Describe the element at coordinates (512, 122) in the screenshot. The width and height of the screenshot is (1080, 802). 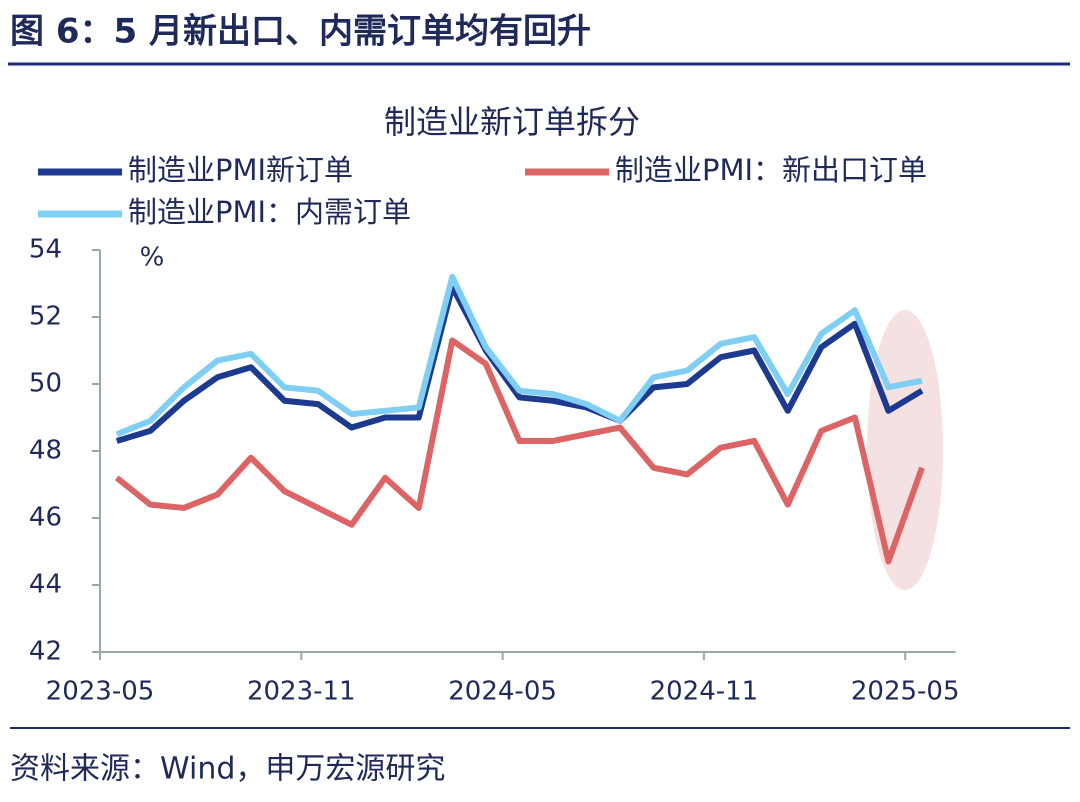
I see `chart-title: 制造业新订单拆分` at that location.